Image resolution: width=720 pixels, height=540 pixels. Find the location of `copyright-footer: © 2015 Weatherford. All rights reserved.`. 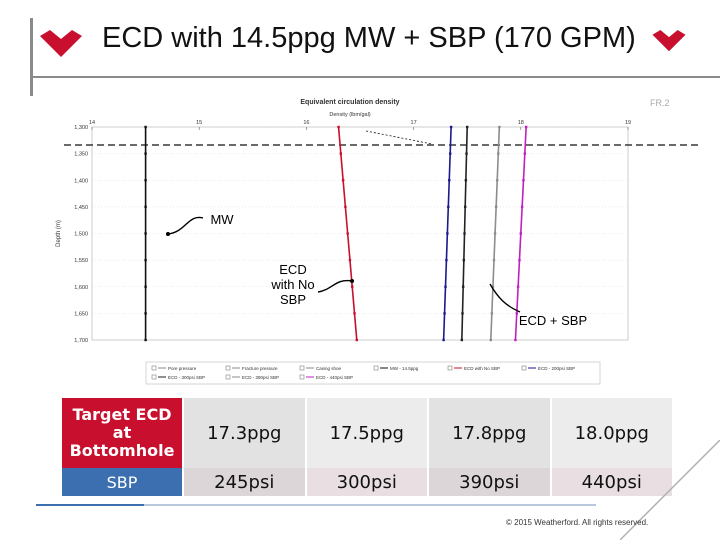

copyright-footer: © 2015 Weatherford. All rights reserved. is located at coordinates (577, 522).